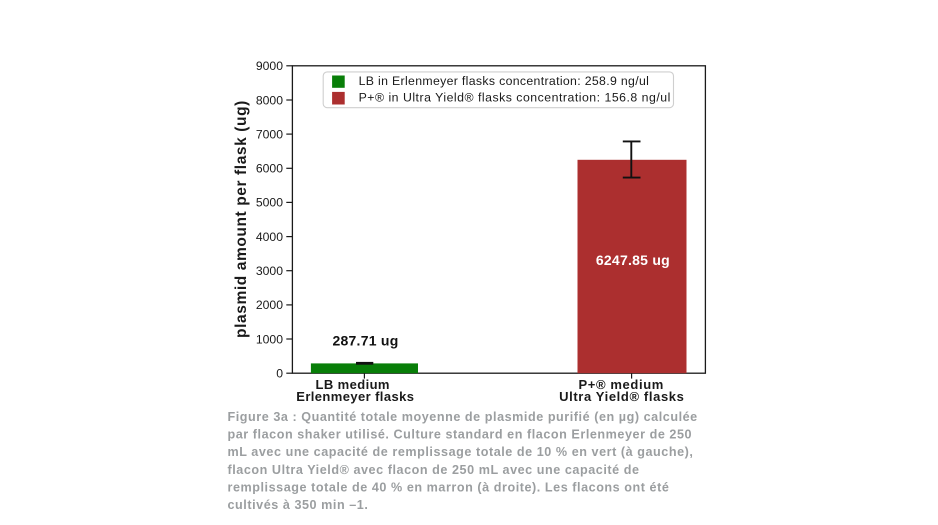  I want to click on svg-text: 4000, so click(269, 237).